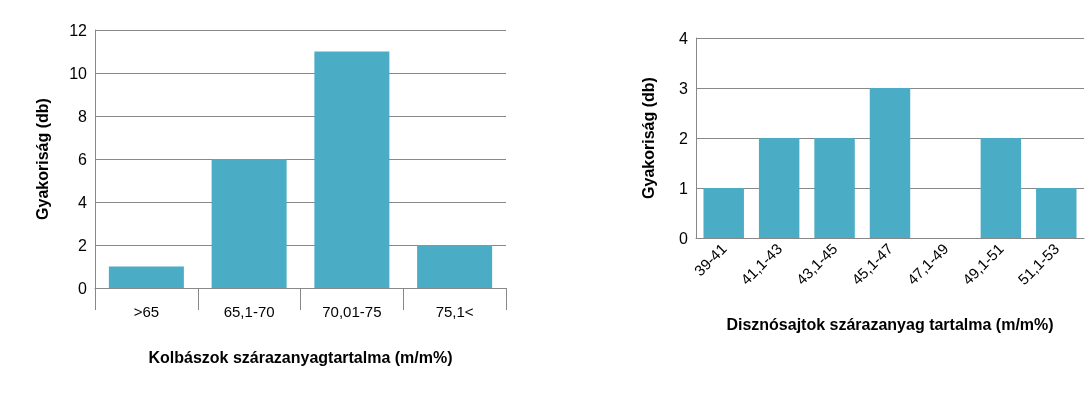 The height and width of the screenshot is (408, 1092). I want to click on x-tick-label: >65, so click(146, 311).